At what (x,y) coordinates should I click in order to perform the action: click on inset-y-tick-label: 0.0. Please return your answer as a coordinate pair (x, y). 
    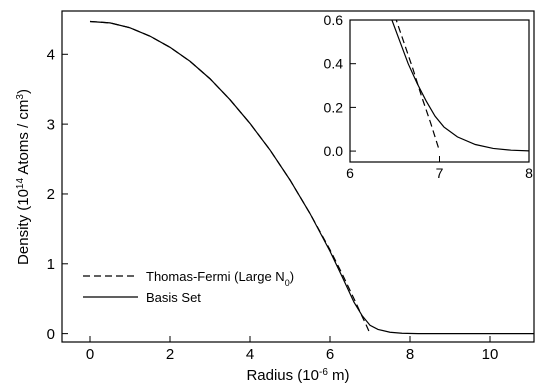
    Looking at the image, I should click on (334, 151).